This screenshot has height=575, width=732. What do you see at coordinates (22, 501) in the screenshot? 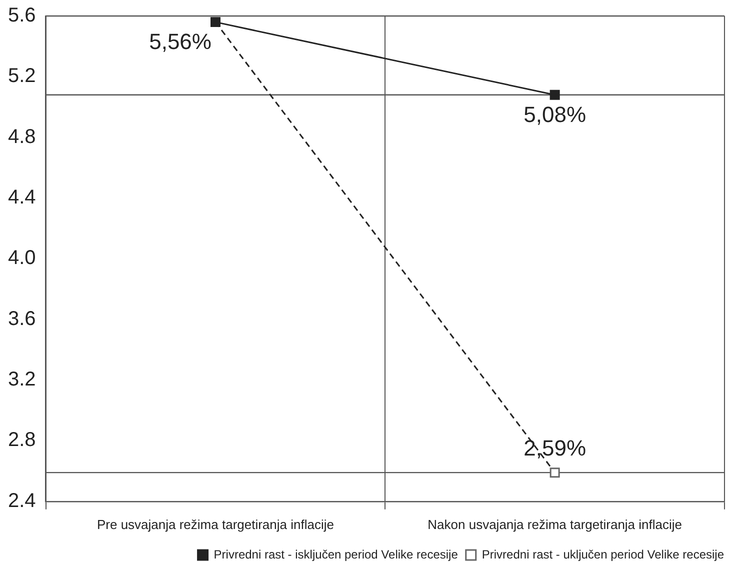
I see `y-tick-label: 2.4` at bounding box center [22, 501].